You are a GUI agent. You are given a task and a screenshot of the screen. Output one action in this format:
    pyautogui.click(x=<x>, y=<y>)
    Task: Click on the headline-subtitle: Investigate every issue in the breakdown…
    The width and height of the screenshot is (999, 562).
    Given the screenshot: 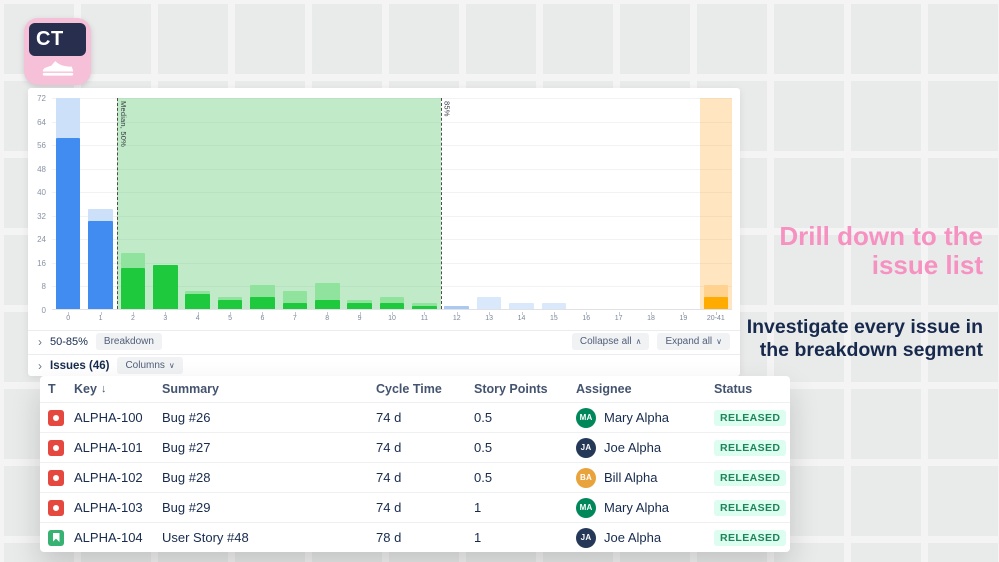 What is the action you would take?
    pyautogui.click(x=864, y=339)
    